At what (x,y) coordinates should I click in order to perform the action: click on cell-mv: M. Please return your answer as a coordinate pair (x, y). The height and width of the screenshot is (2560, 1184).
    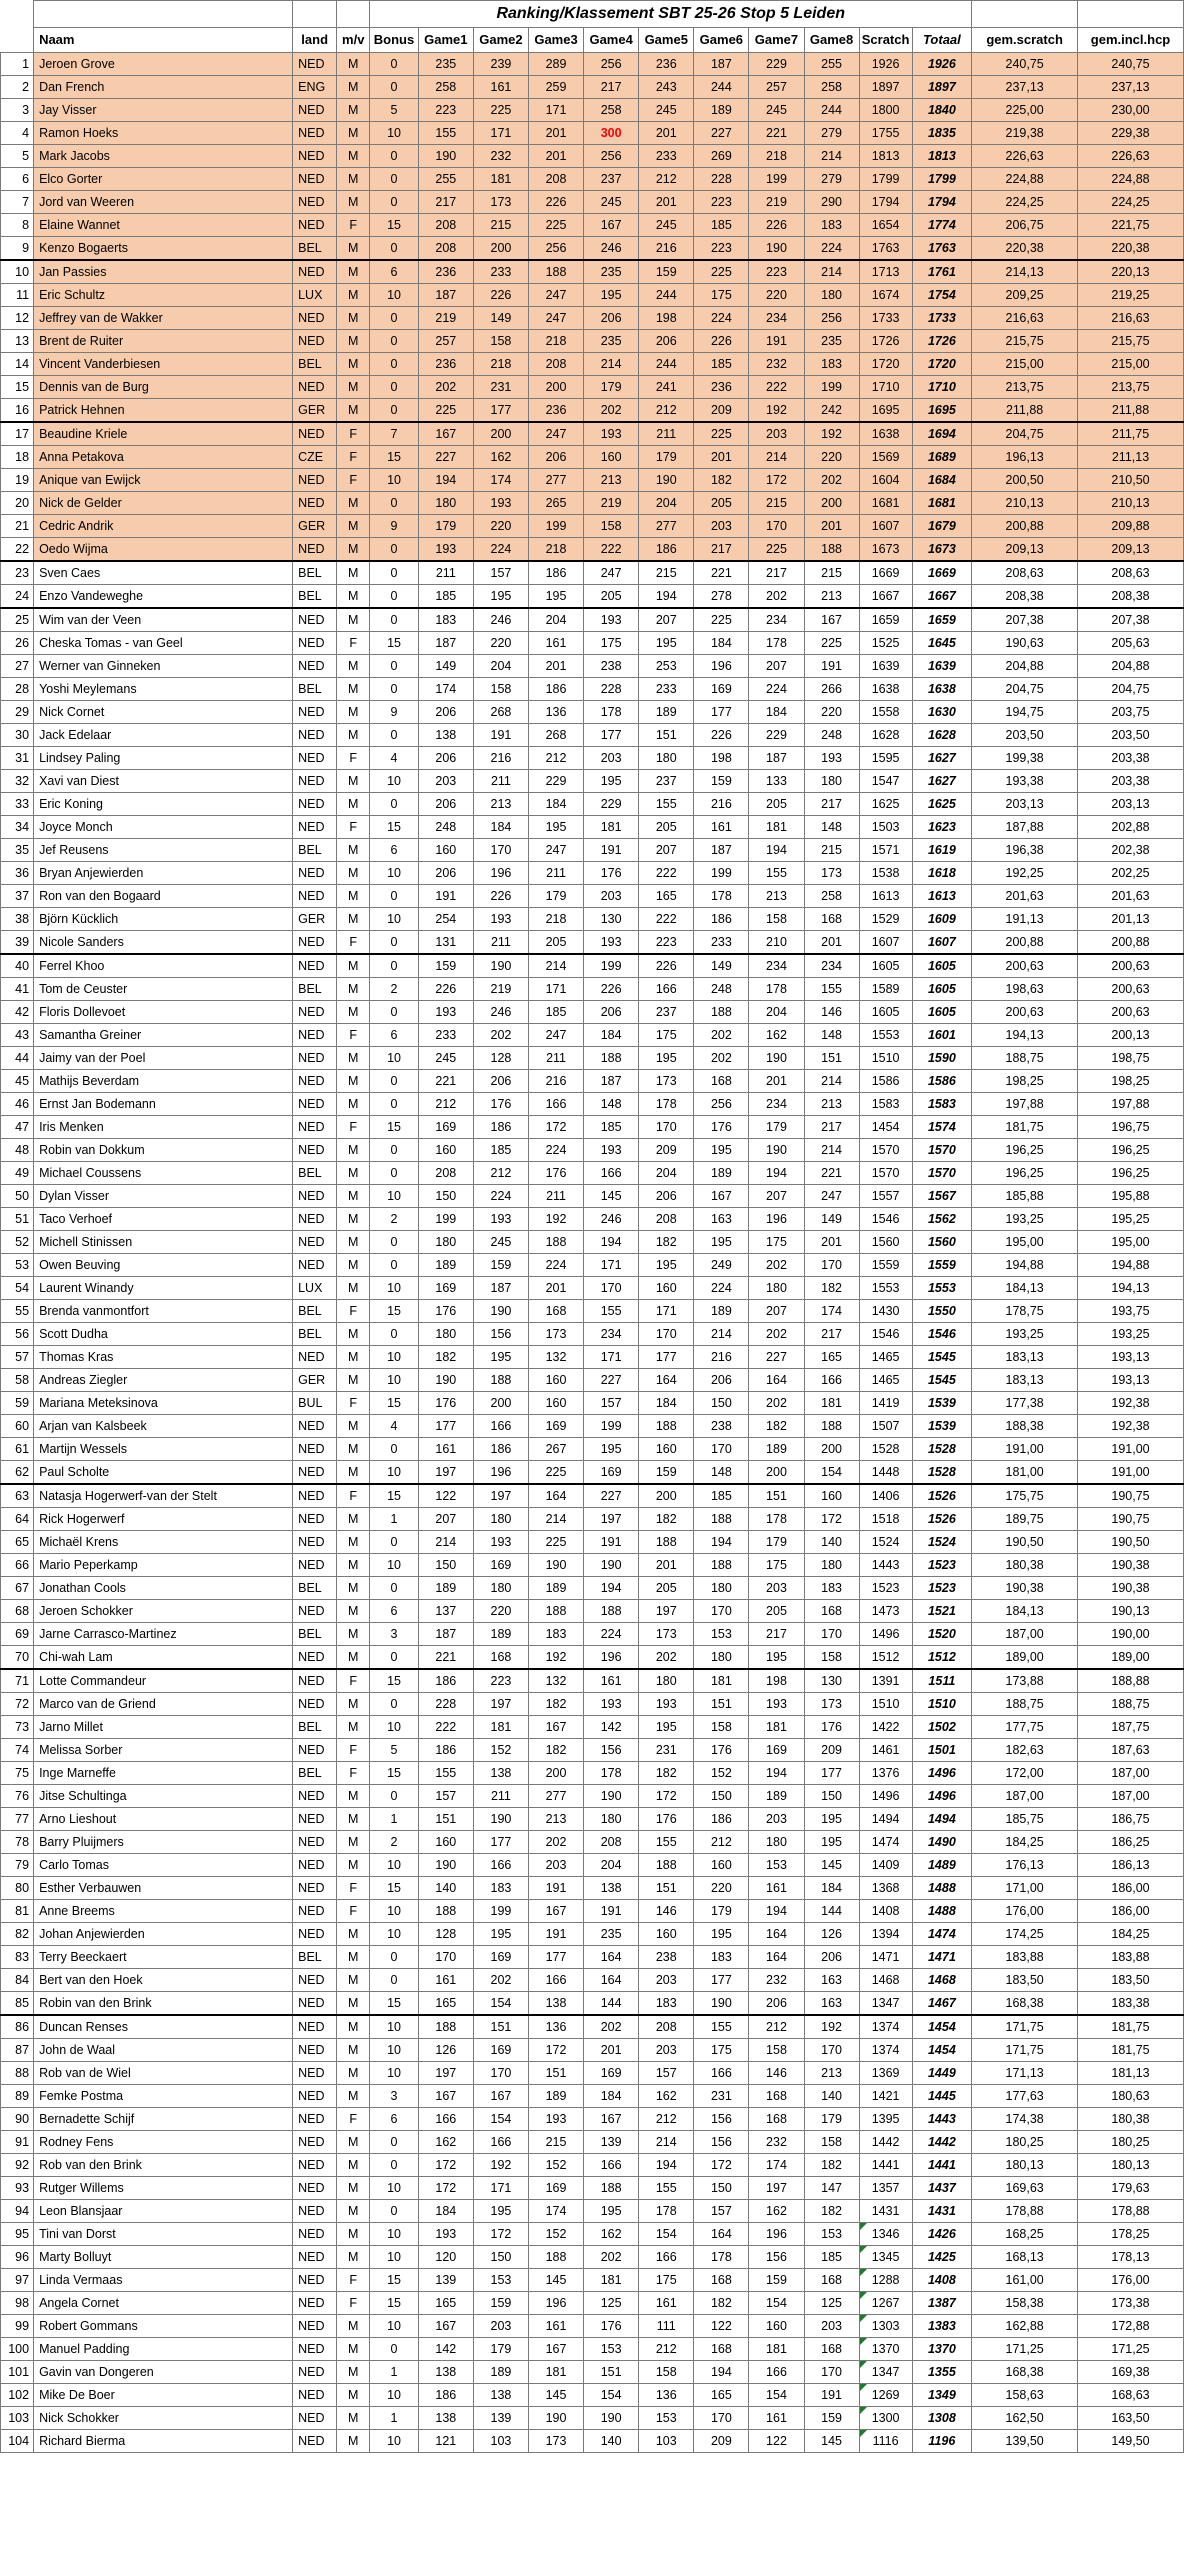
    Looking at the image, I should click on (353, 2188).